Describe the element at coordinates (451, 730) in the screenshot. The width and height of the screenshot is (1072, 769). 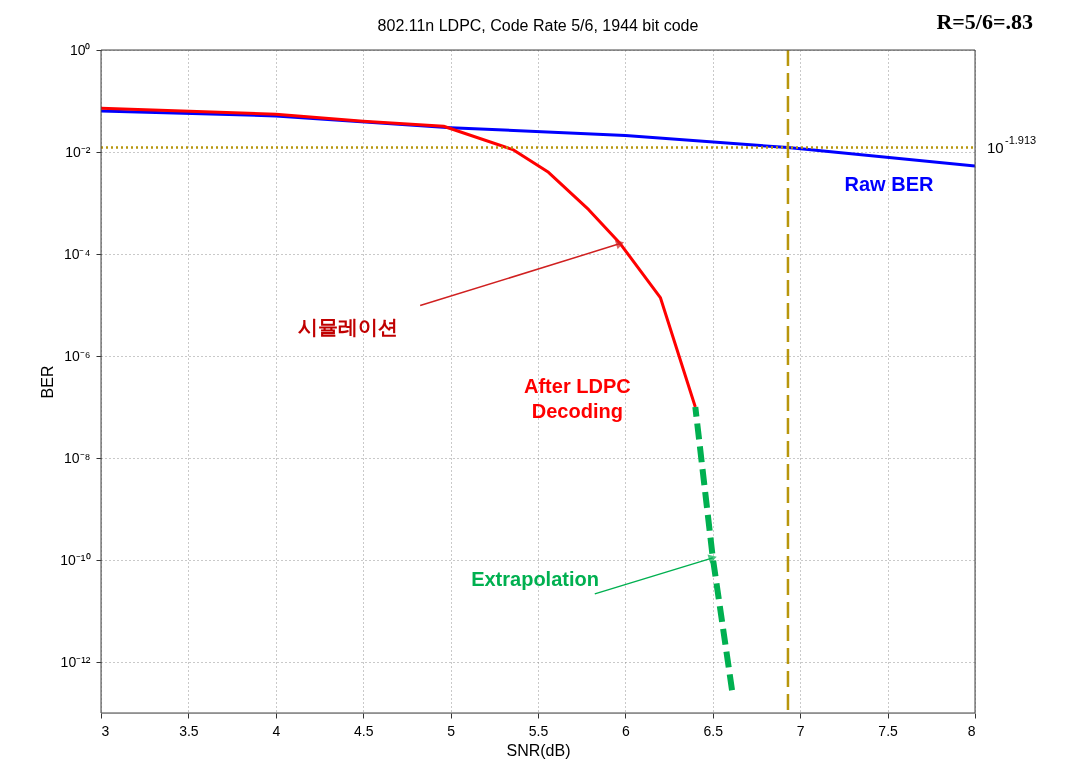
I see `x-tick-label: 5` at that location.